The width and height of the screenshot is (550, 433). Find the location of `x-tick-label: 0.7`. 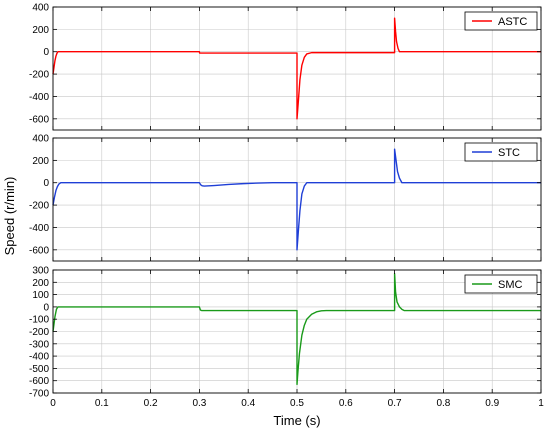

x-tick-label: 0.7 is located at coordinates (395, 403).